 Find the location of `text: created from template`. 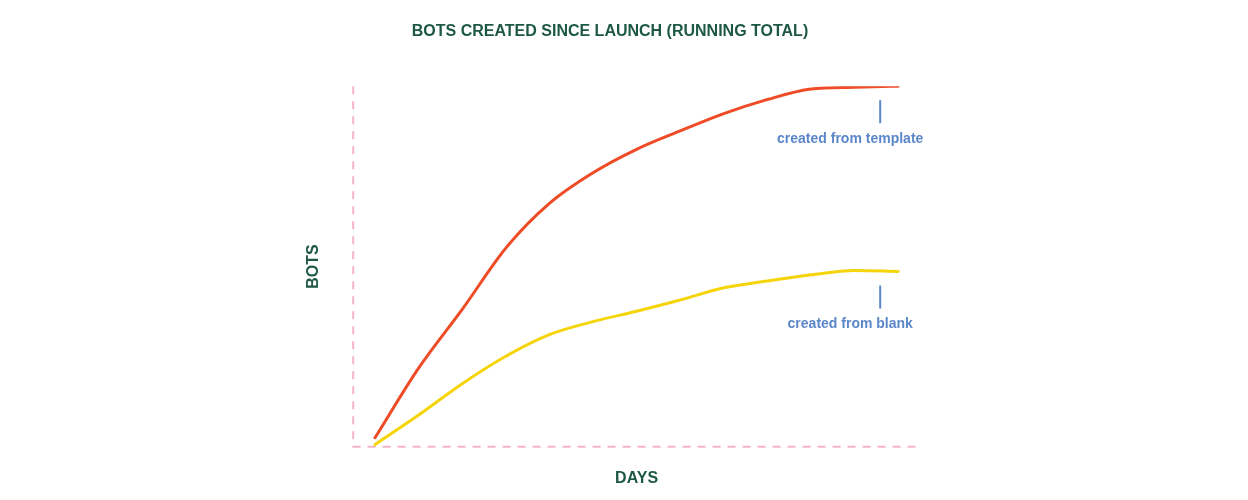

text: created from template is located at coordinates (850, 138).